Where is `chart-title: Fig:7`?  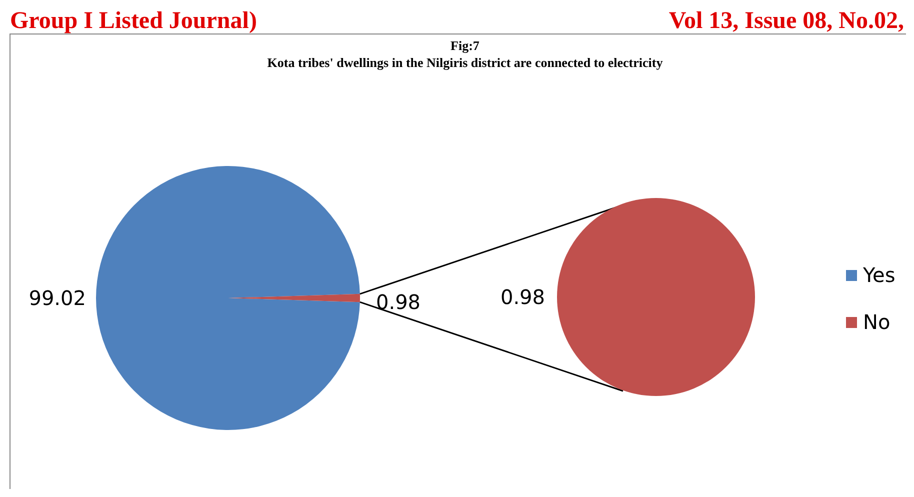 chart-title: Fig:7 is located at coordinates (465, 45).